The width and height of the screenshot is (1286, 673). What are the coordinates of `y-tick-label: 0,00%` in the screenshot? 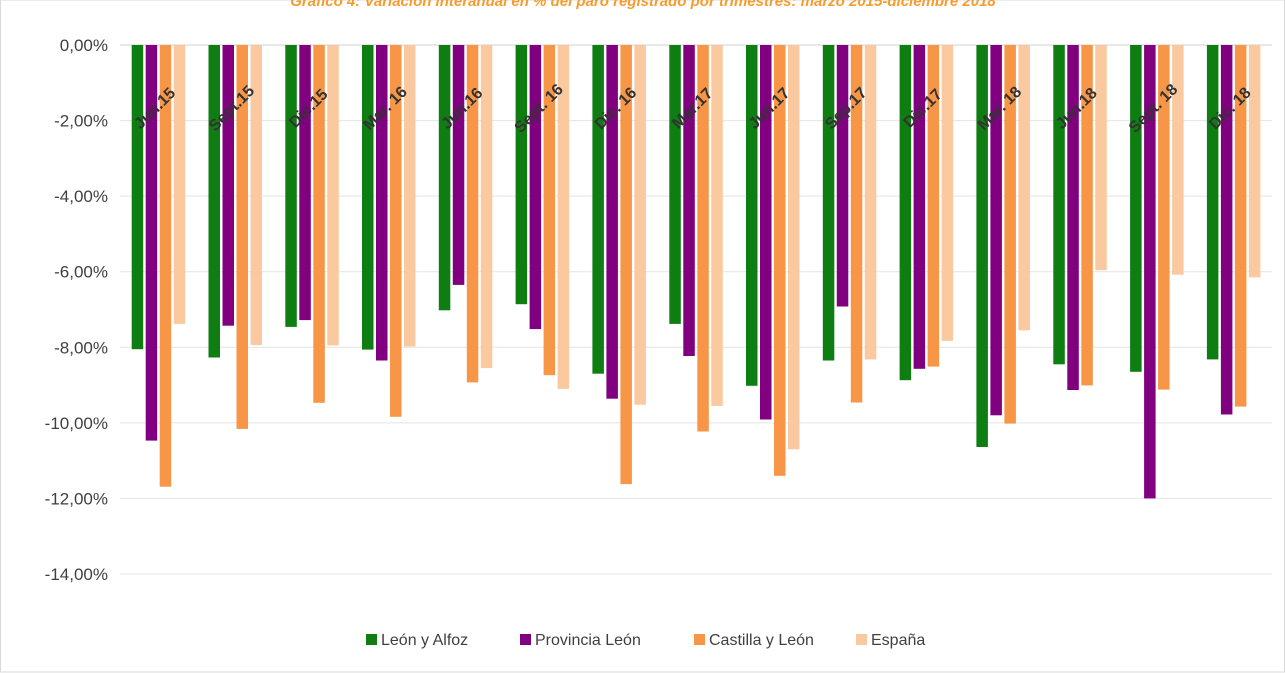 It's located at (84, 45).